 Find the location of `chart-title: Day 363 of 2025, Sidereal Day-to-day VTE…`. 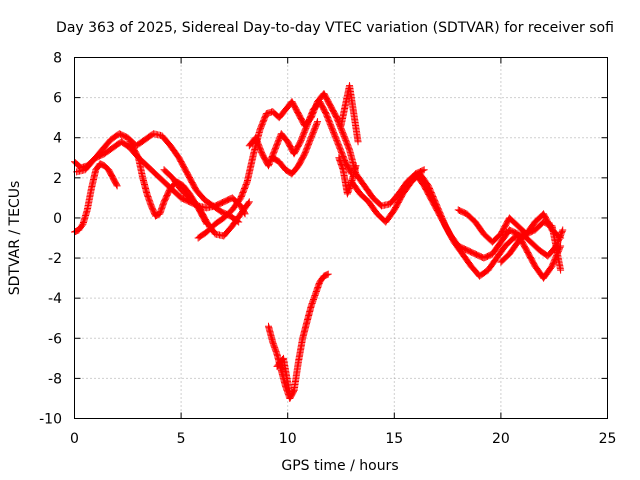

chart-title: Day 363 of 2025, Sidereal Day-to-day VTE… is located at coordinates (335, 28).